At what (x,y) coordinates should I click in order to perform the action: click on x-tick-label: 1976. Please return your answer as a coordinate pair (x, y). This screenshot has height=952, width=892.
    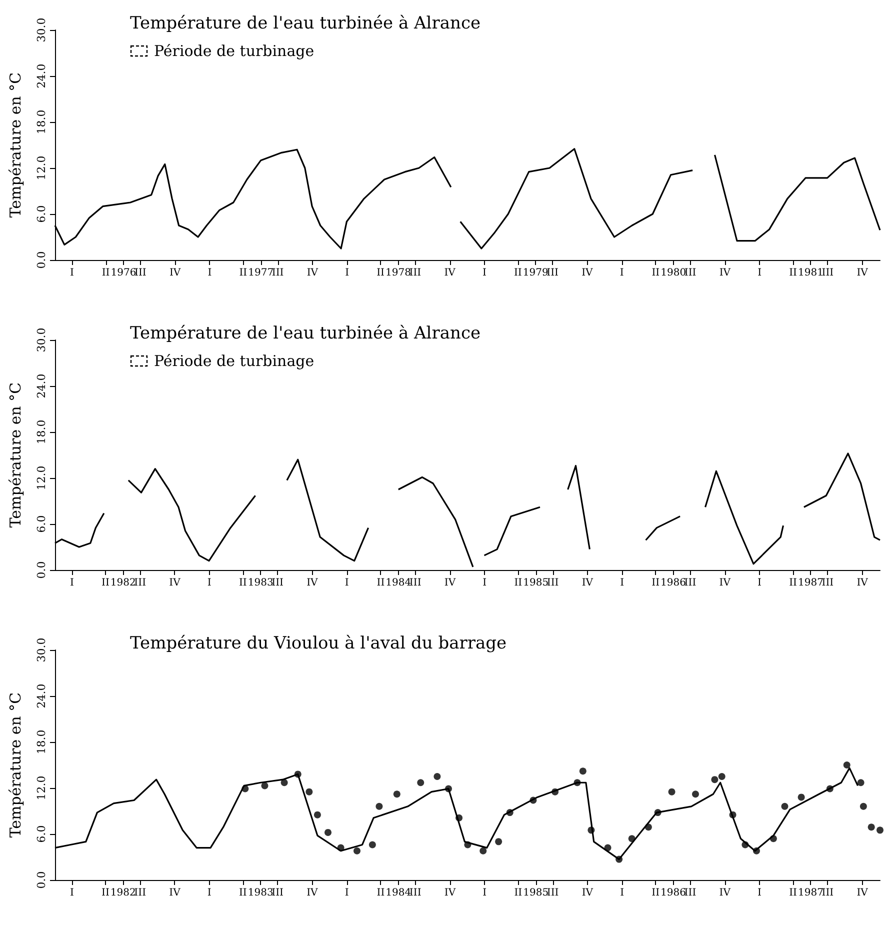
    Looking at the image, I should click on (123, 273).